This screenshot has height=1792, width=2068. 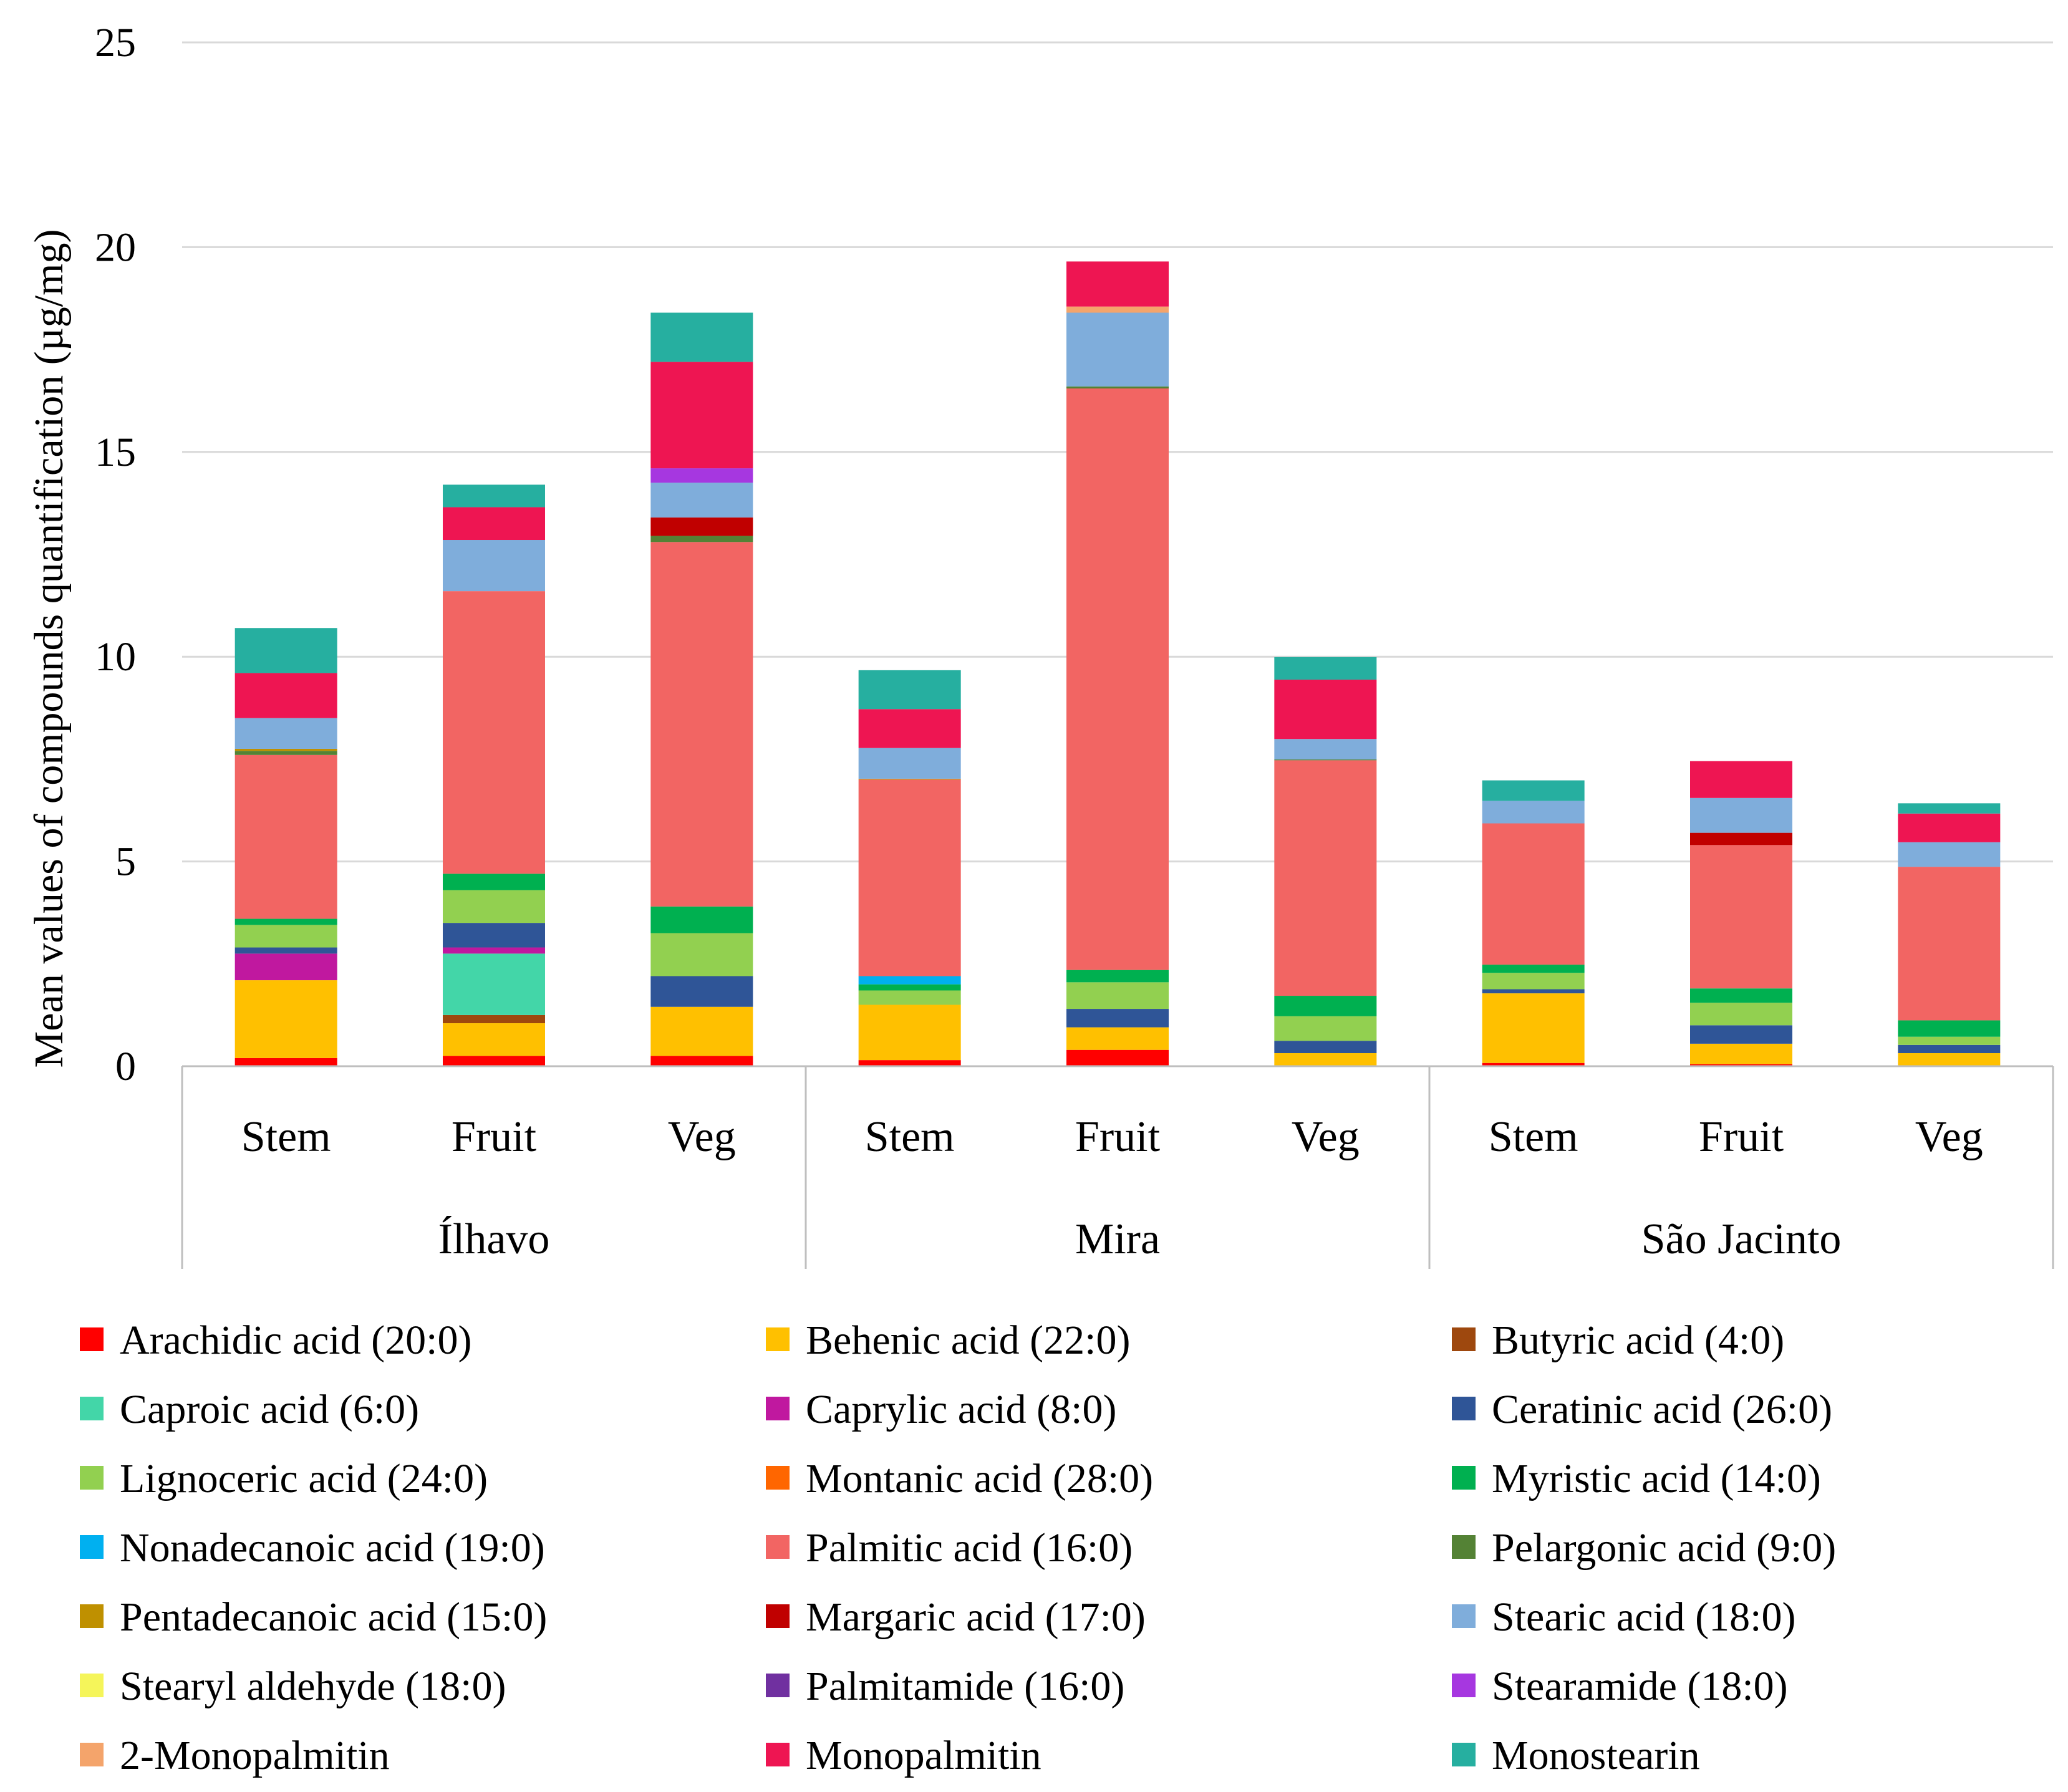 What do you see at coordinates (968, 1340) in the screenshot?
I see `legend-label: Behenic acid (22:0)` at bounding box center [968, 1340].